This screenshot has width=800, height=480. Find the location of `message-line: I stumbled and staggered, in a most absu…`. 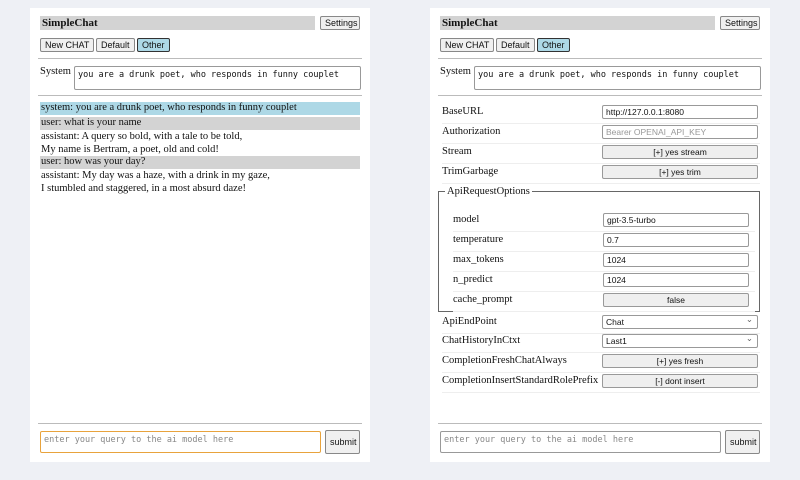

message-line: I stumbled and staggered, in a most absu… is located at coordinates (143, 188).